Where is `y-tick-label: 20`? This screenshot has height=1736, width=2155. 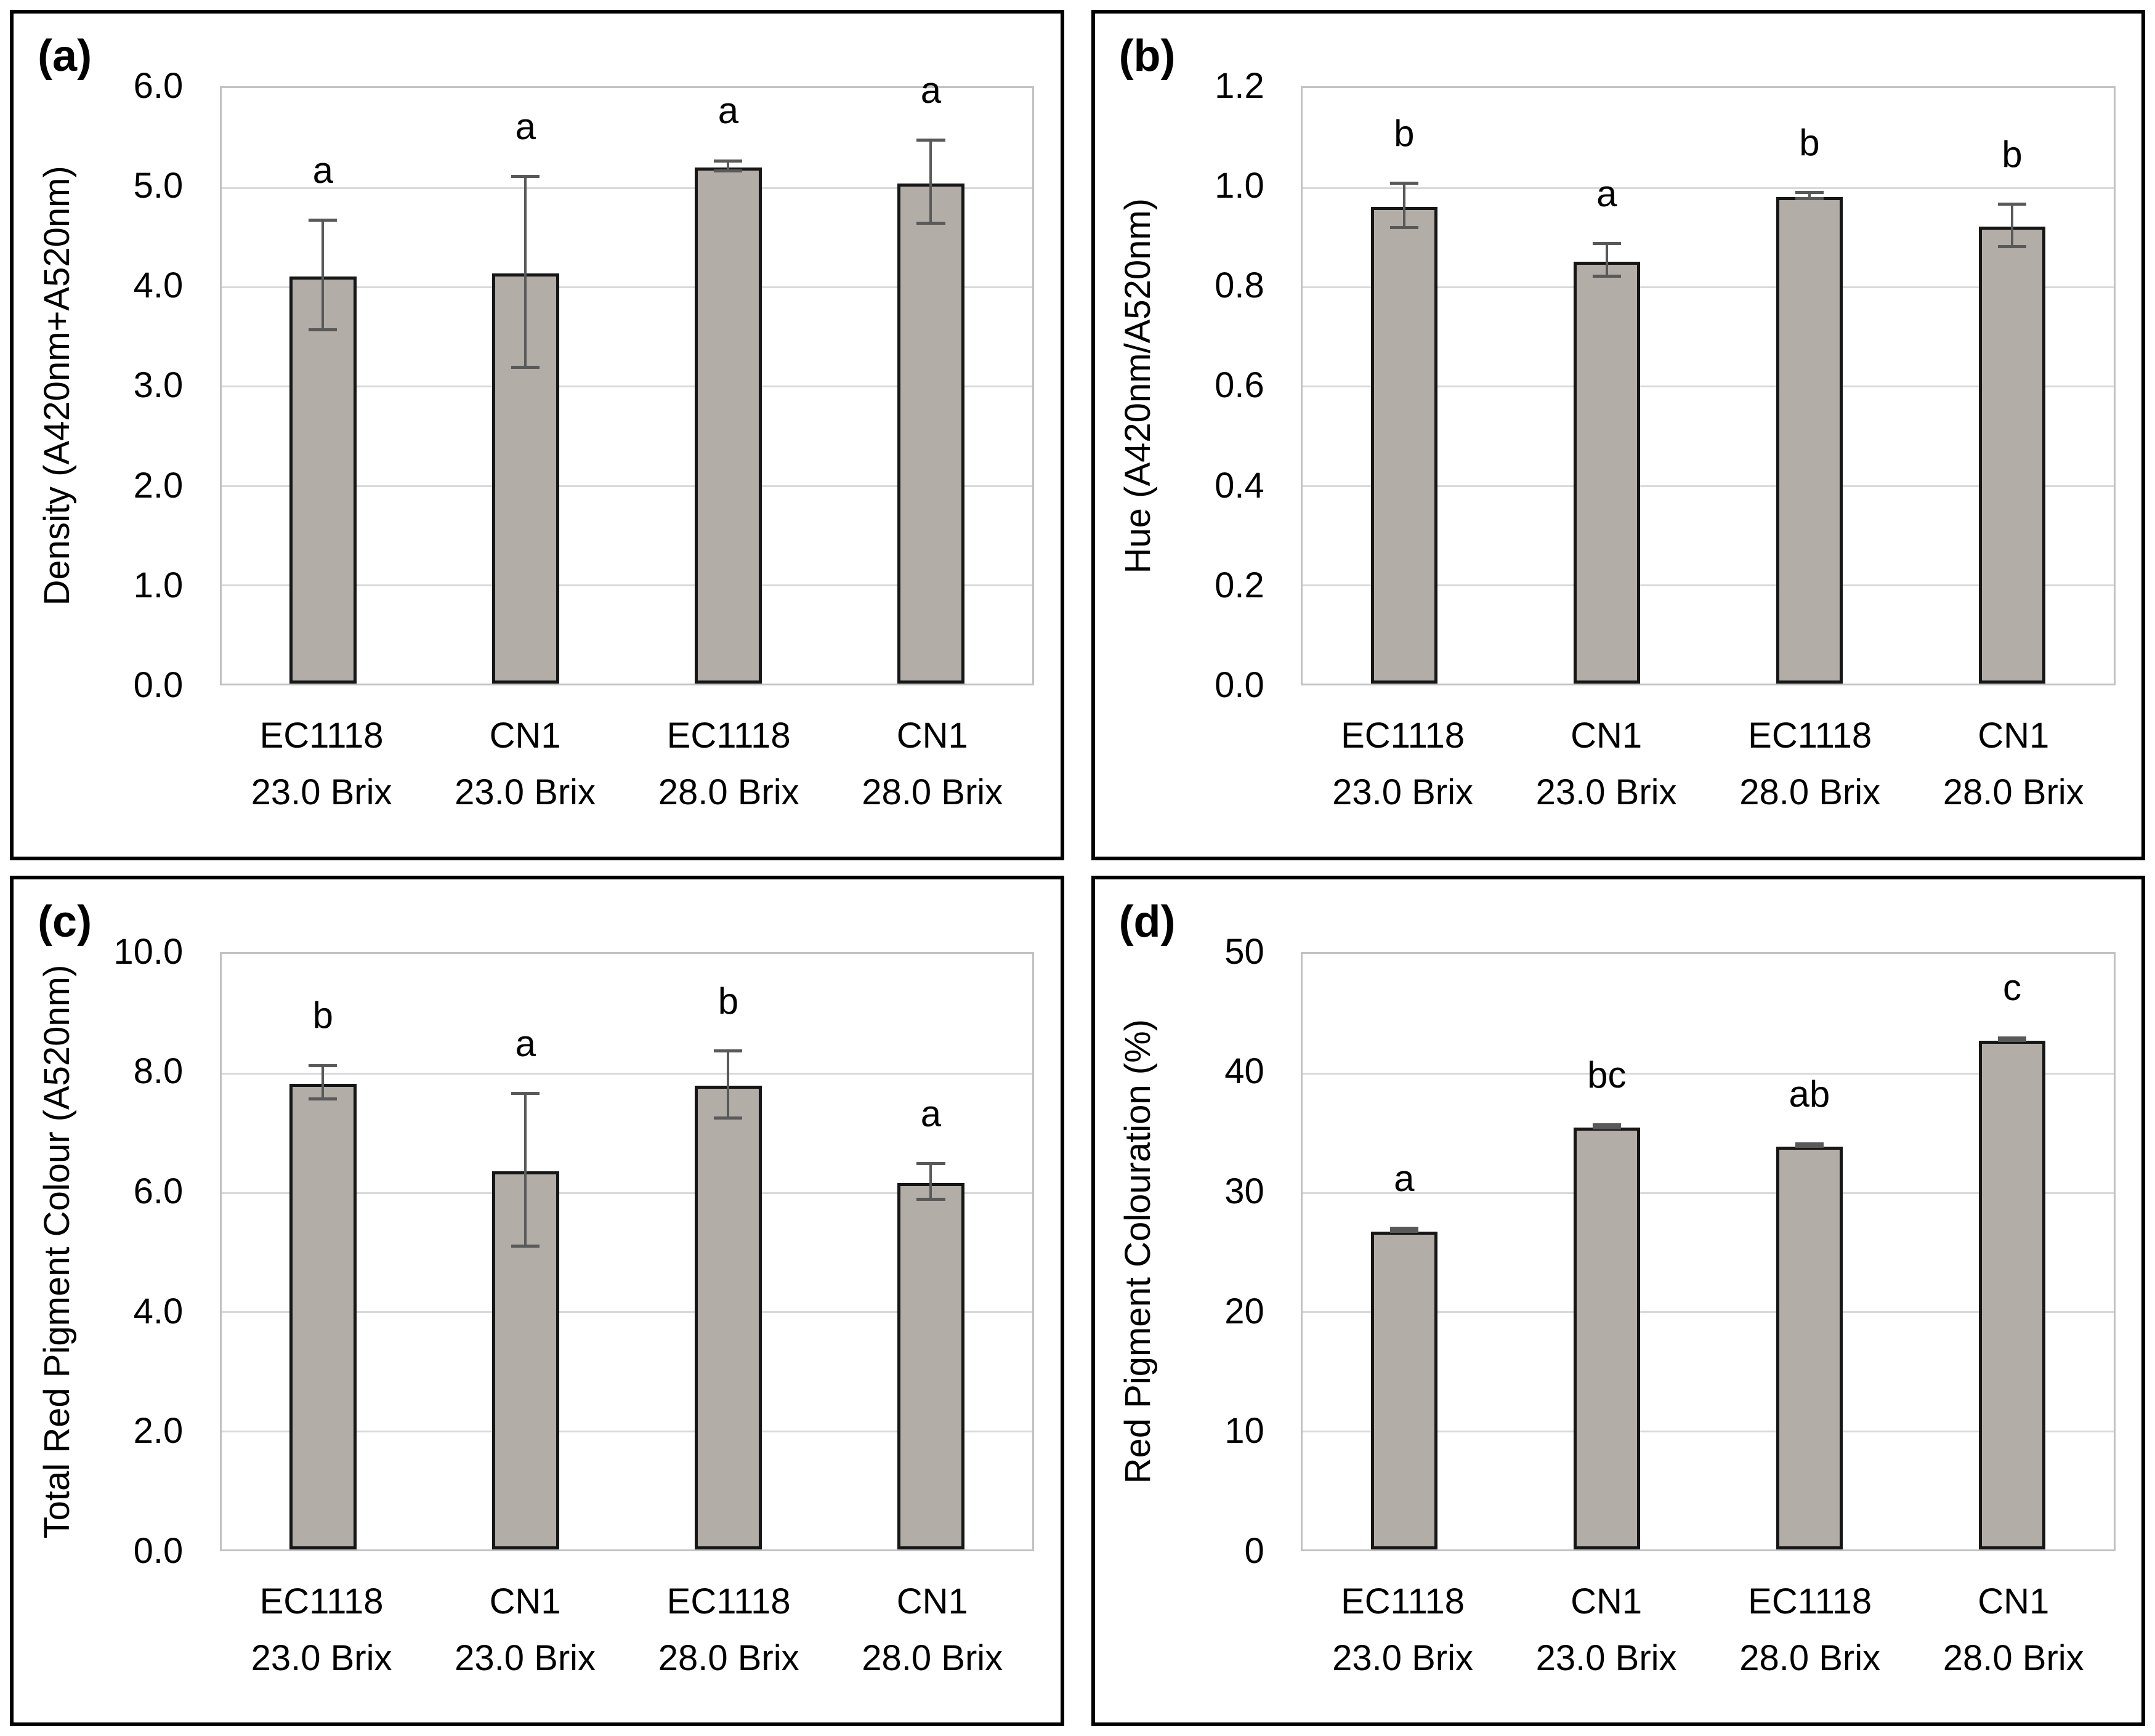
y-tick-label: 20 is located at coordinates (1244, 1311).